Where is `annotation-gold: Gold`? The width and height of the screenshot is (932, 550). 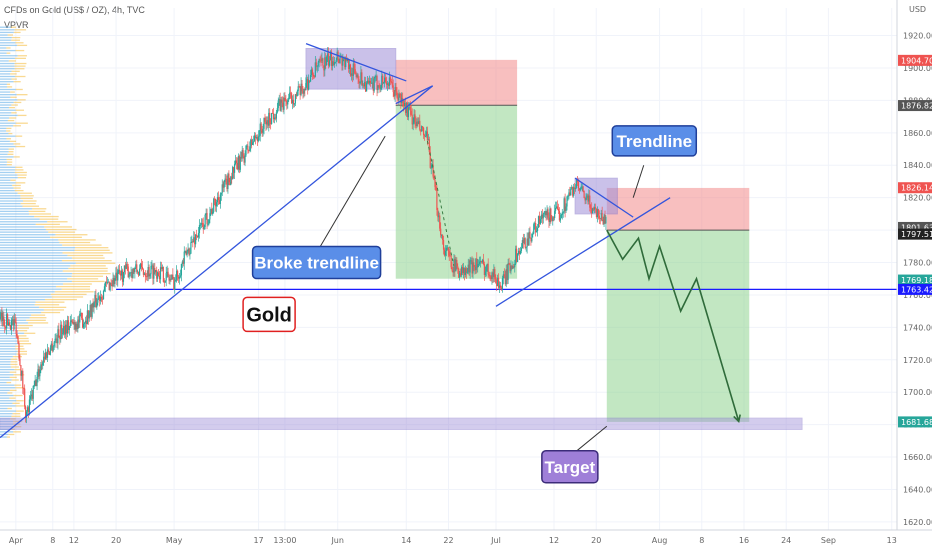
annotation-gold: Gold is located at coordinates (269, 314).